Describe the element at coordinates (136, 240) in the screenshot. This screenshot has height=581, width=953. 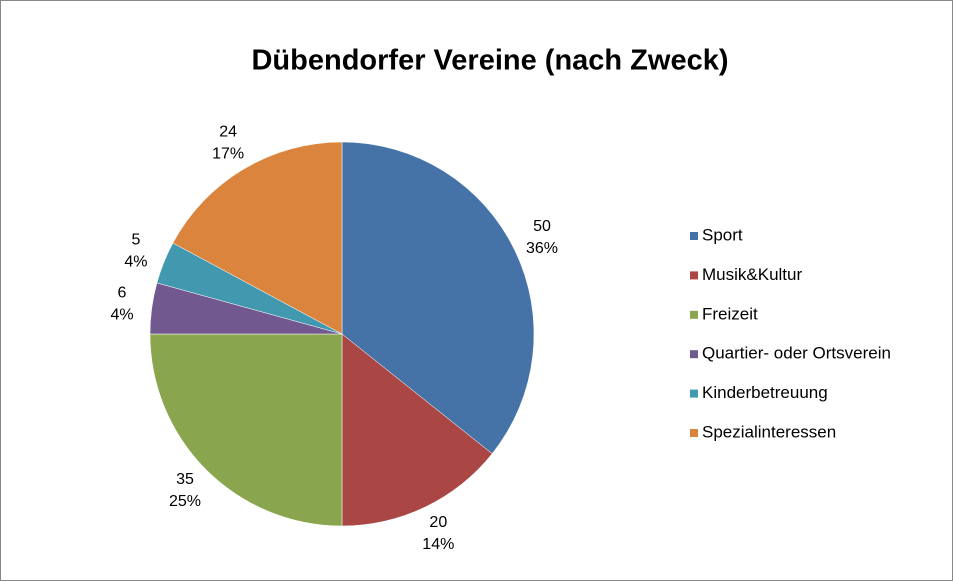
I see `data-label: 5` at that location.